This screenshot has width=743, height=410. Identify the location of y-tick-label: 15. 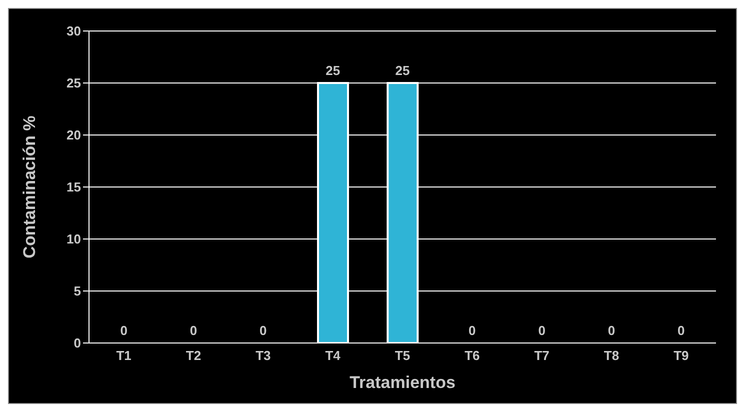
(73, 187).